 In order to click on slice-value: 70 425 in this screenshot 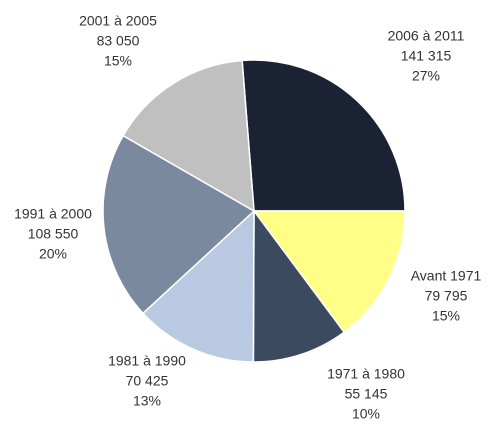, I will do `click(147, 381)`.